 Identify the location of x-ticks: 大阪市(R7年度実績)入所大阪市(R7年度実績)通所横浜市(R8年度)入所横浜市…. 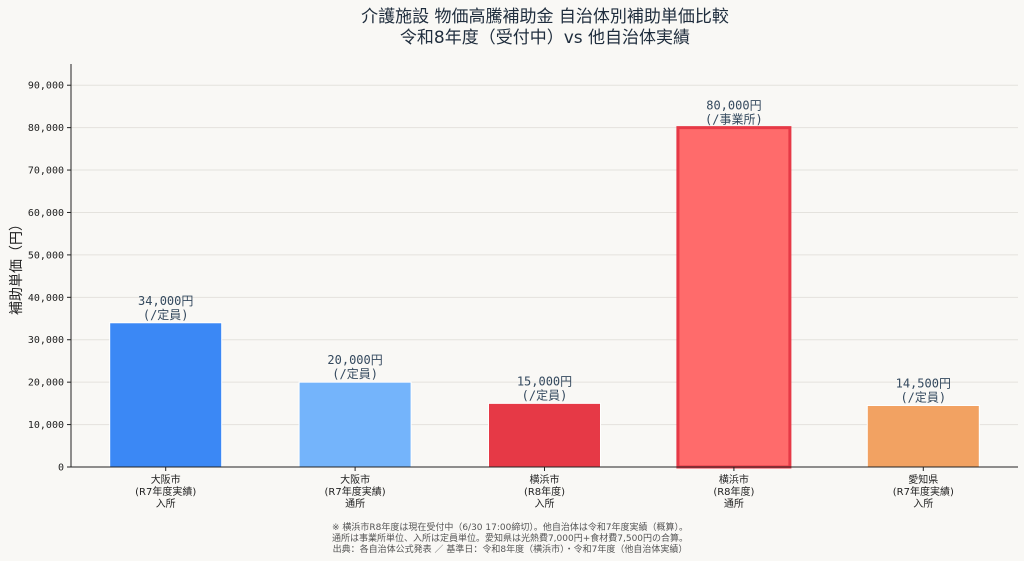
(544, 488).